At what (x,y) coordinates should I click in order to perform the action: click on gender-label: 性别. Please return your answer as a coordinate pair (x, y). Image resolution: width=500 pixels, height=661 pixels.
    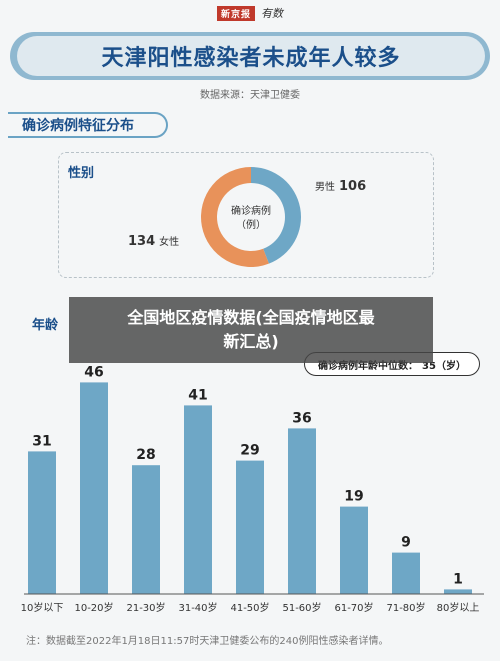
    Looking at the image, I should click on (81, 173).